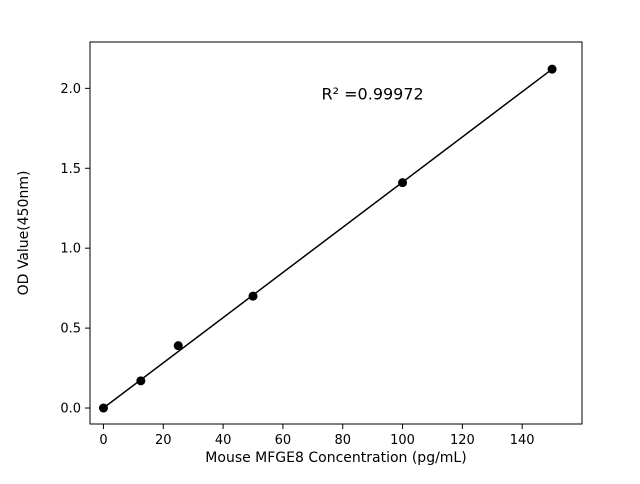 This screenshot has width=640, height=484. Describe the element at coordinates (70, 169) in the screenshot. I see `y-tick-label: 1.5` at that location.